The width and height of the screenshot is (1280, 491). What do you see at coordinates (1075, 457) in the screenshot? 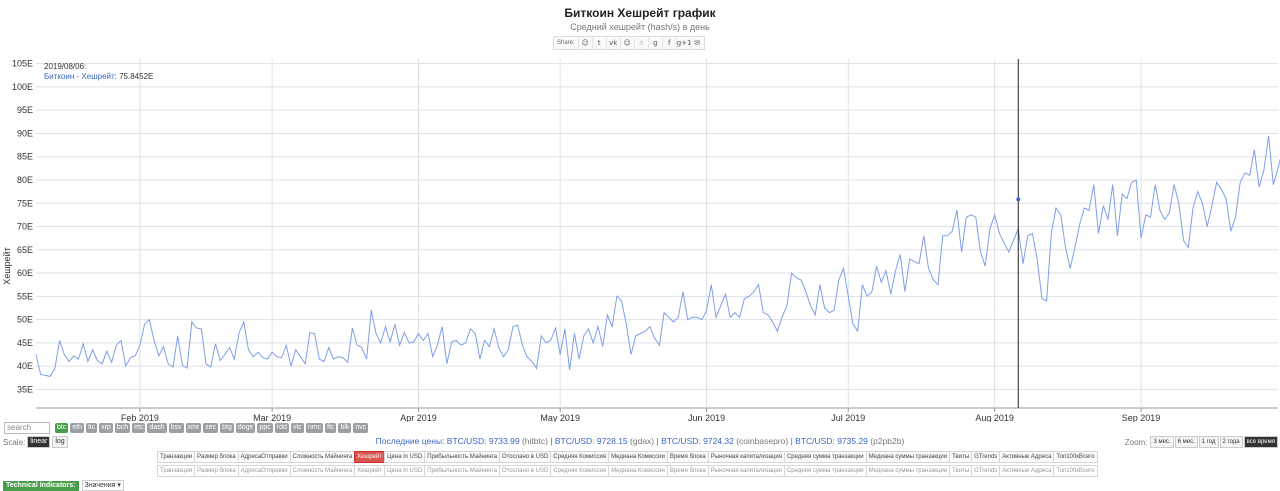
I see `tab-primary: Топ100кВсего` at bounding box center [1075, 457].